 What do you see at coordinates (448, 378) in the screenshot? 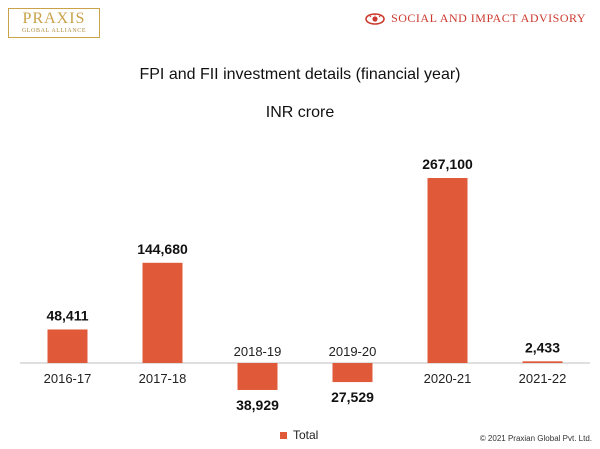
I see `category-label-2020-21: 2020-21` at bounding box center [448, 378].